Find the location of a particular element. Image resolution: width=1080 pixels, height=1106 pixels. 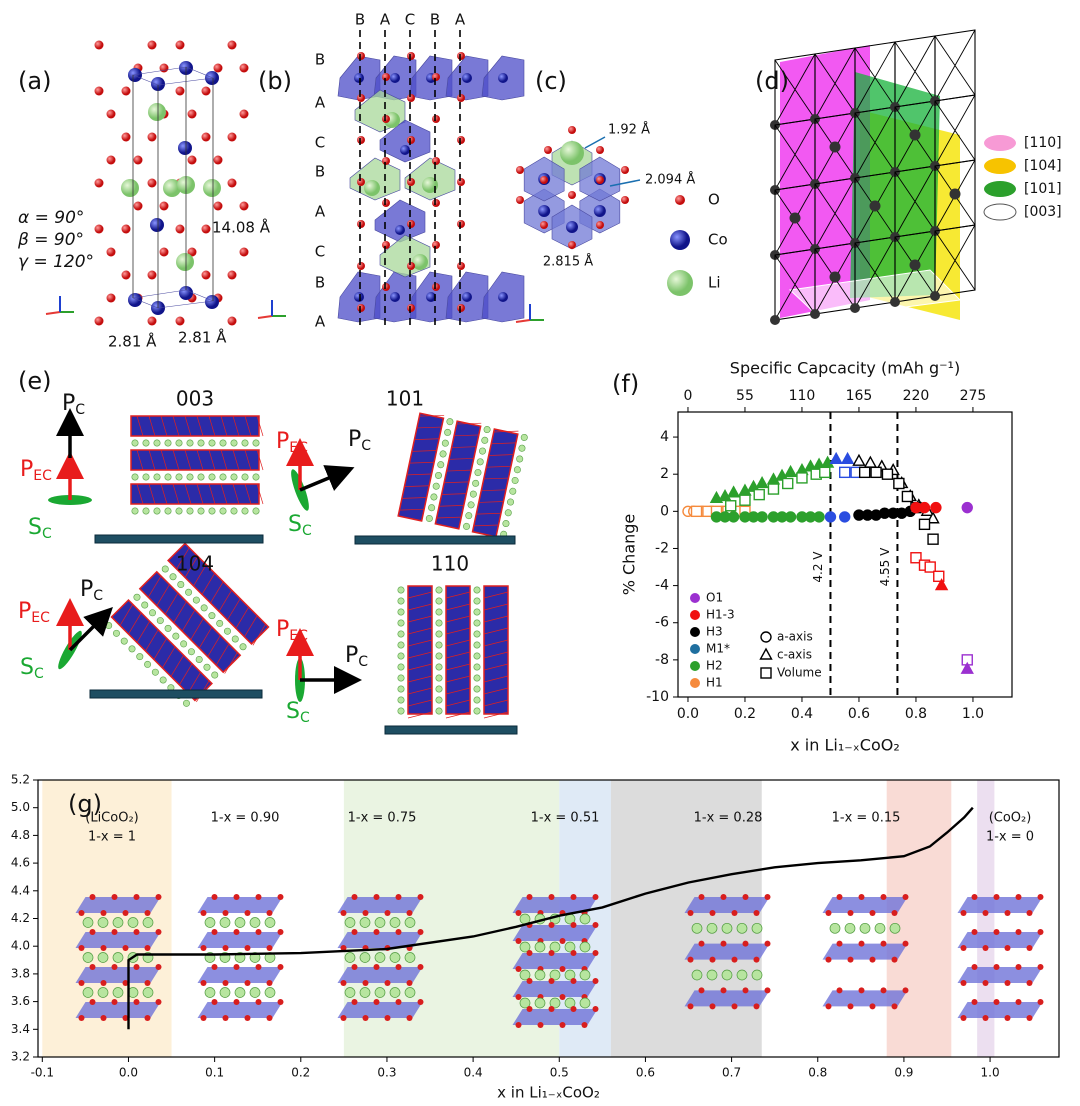

y-tick-label: 4.0 is located at coordinates (20, 946).